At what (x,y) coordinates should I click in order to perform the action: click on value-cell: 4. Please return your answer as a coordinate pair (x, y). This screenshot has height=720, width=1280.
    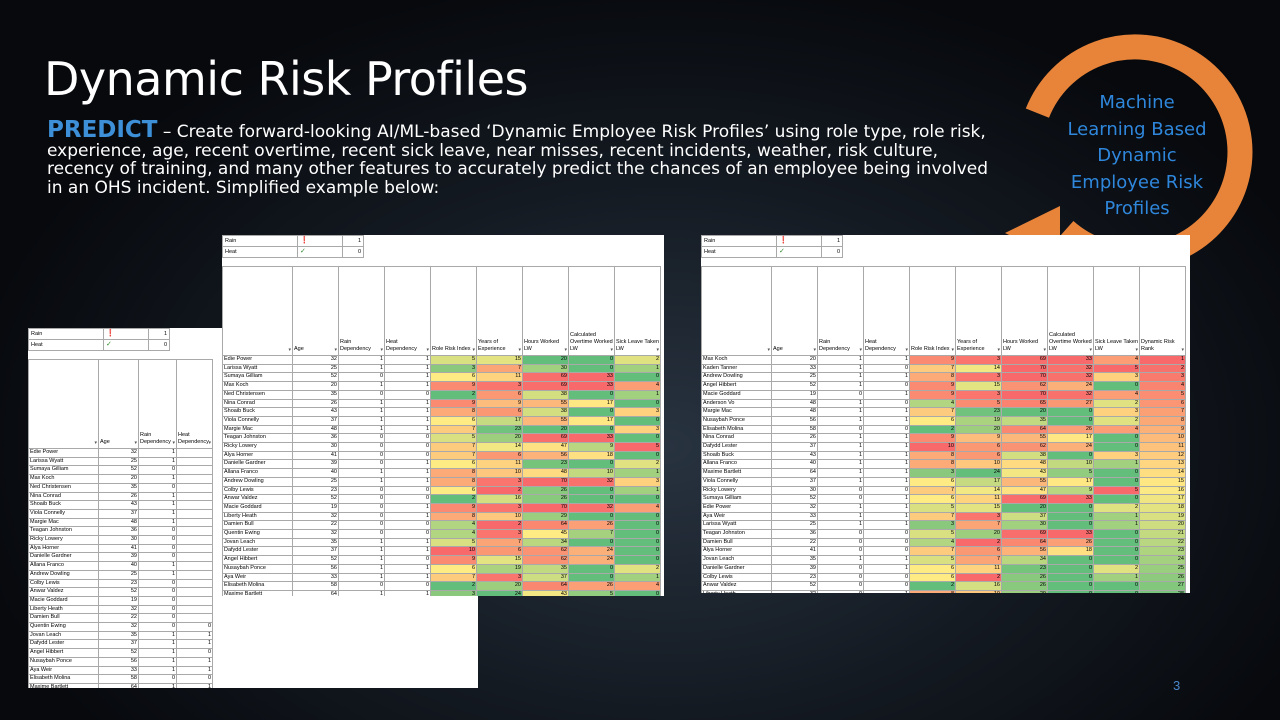
    Looking at the image, I should click on (1116, 394).